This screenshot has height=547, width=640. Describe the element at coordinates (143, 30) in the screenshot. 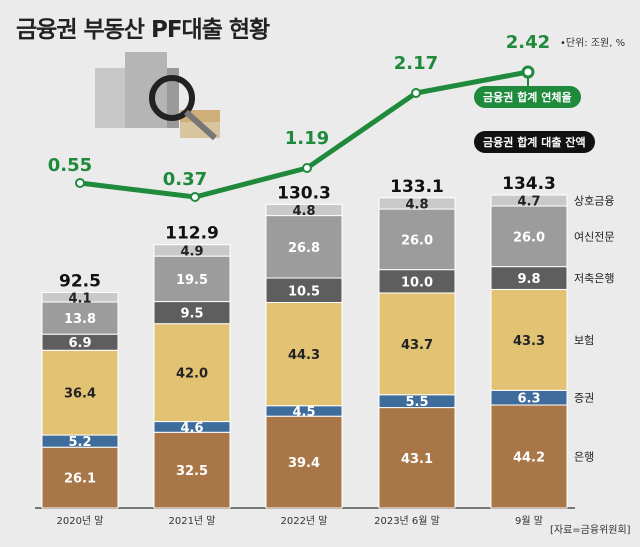

I see `chart-title: 금융권 부동산 PF대출 현황` at that location.